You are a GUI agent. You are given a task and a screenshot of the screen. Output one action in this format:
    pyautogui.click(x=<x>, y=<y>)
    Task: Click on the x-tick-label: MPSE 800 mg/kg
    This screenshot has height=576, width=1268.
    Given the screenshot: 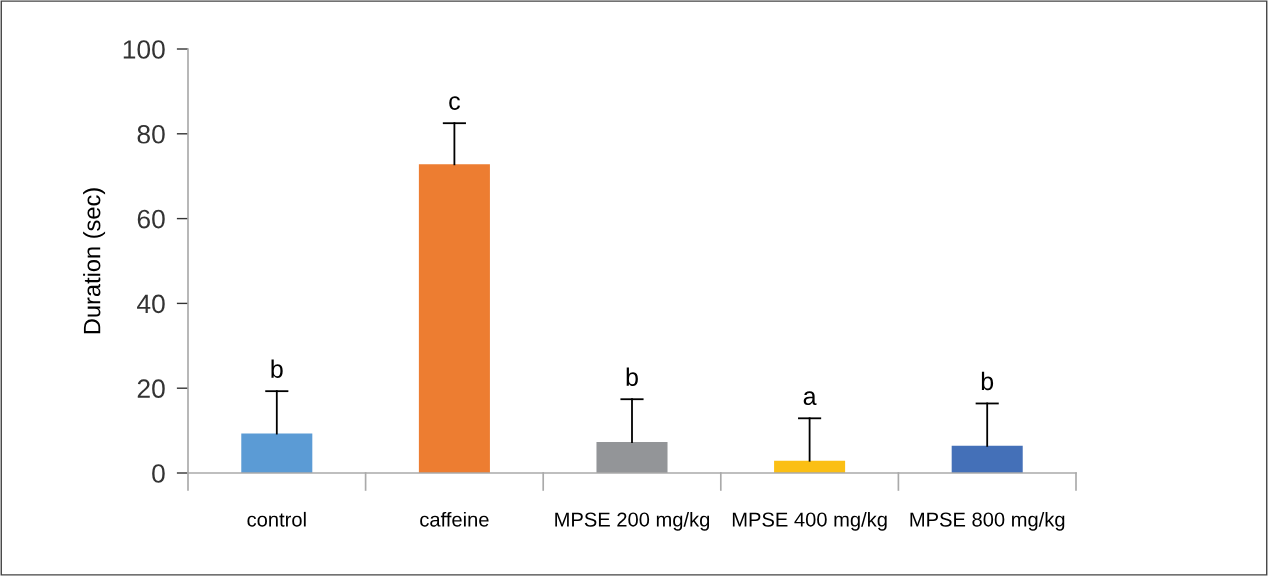 What is the action you would take?
    pyautogui.click(x=987, y=521)
    